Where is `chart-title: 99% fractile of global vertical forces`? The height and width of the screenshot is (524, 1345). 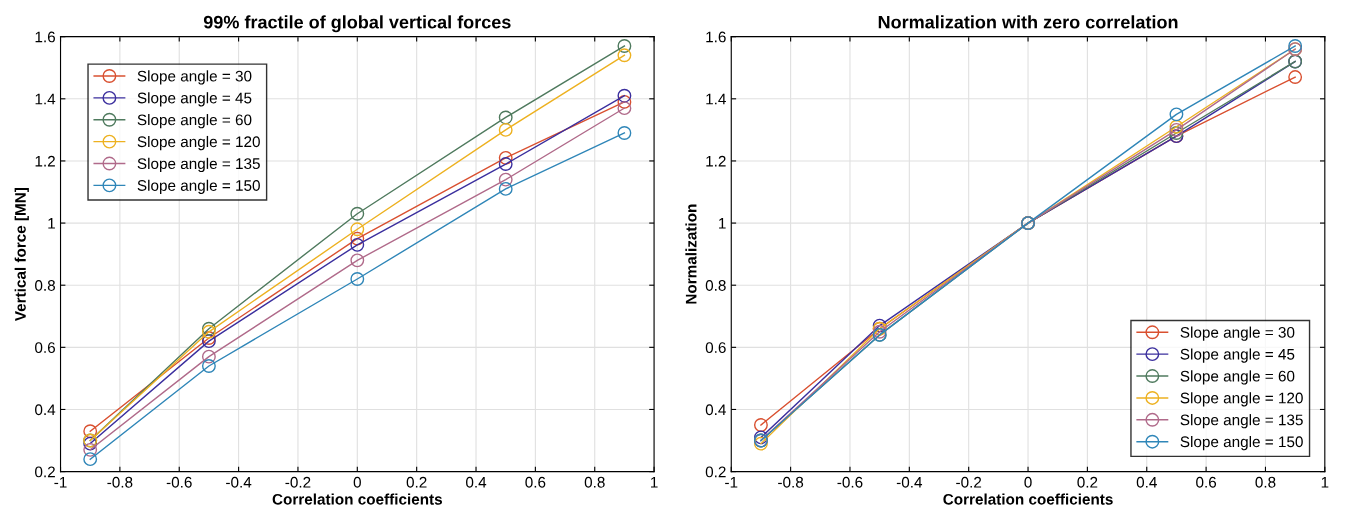 chart-title: 99% fractile of global vertical forces is located at coordinates (357, 24).